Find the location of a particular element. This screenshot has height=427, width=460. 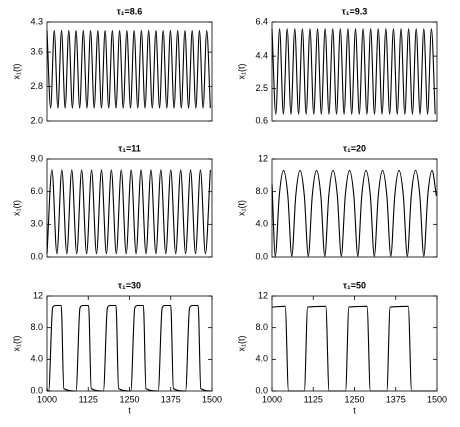

subplot-title: τ₁=8.6 is located at coordinates (130, 11).